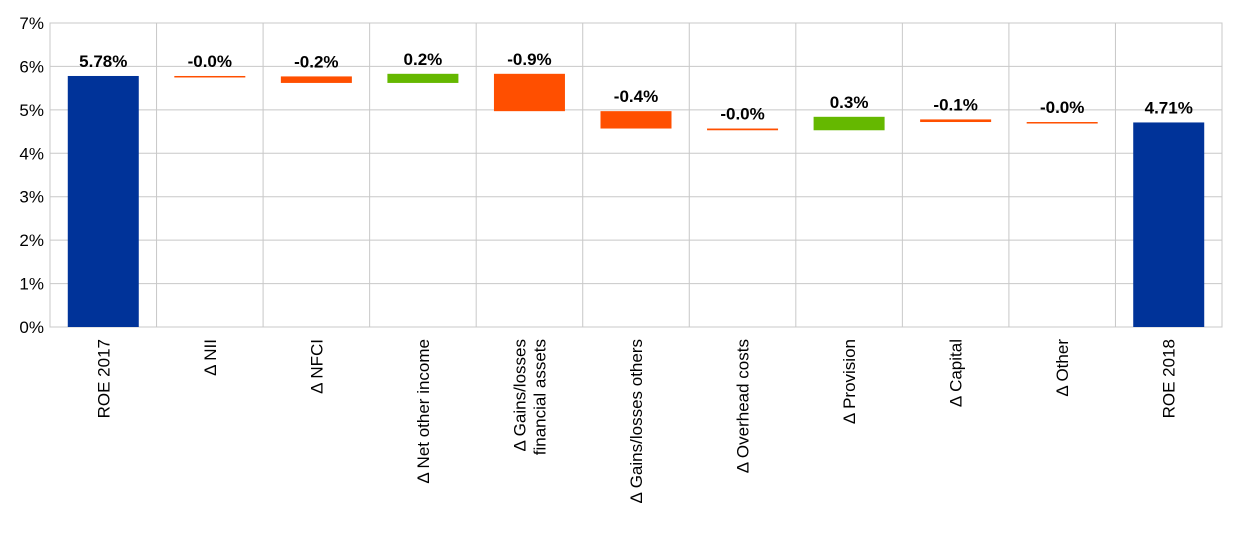 This screenshot has width=1240, height=546. Describe the element at coordinates (529, 59) in the screenshot. I see `data-label: -0.9%` at that location.